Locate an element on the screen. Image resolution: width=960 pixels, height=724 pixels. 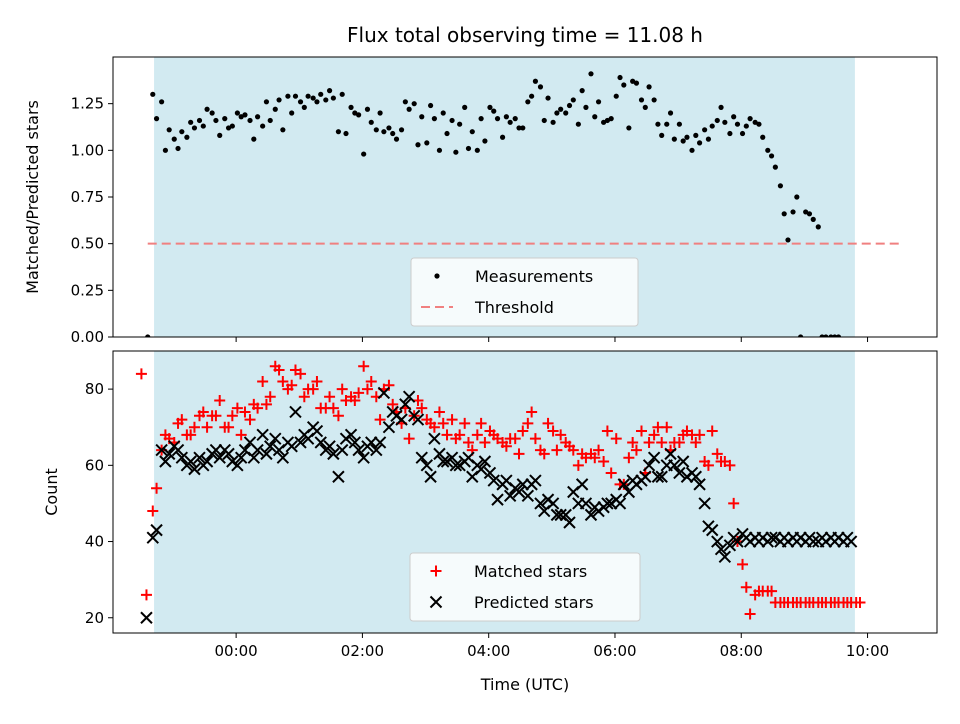
x-tick-label: 02:00 is located at coordinates (362, 651).